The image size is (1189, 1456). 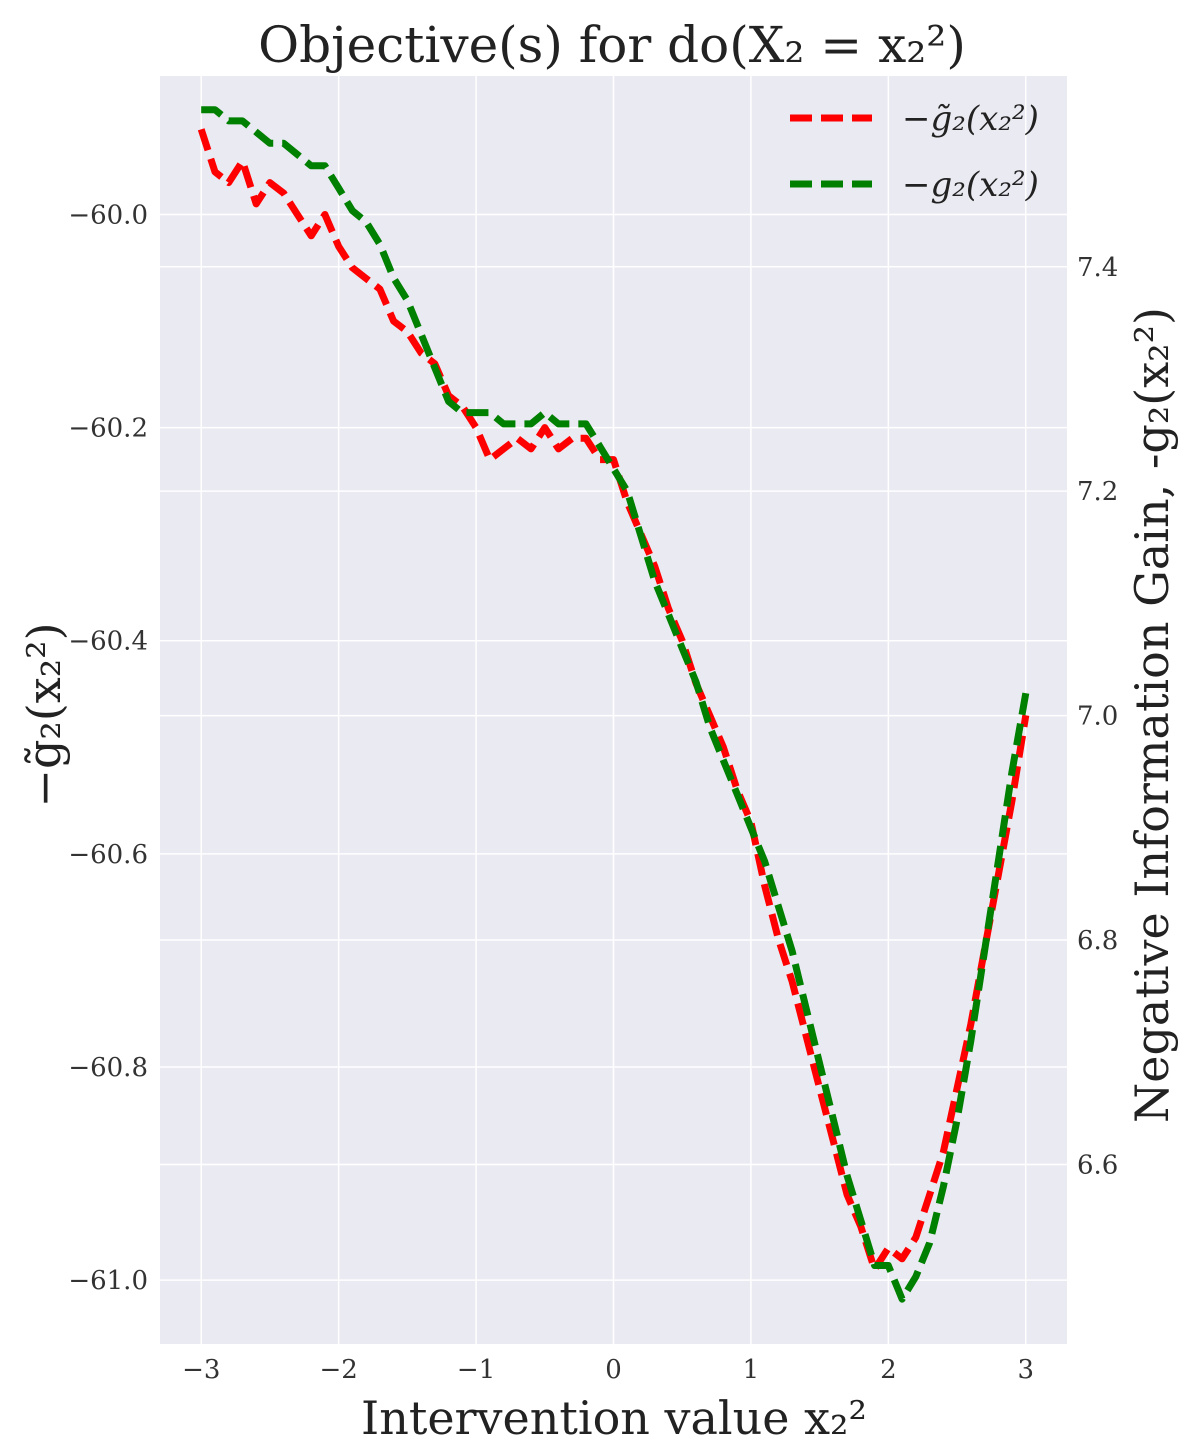 What do you see at coordinates (613, 1370) in the screenshot?
I see `x-tick-label: 0` at bounding box center [613, 1370].